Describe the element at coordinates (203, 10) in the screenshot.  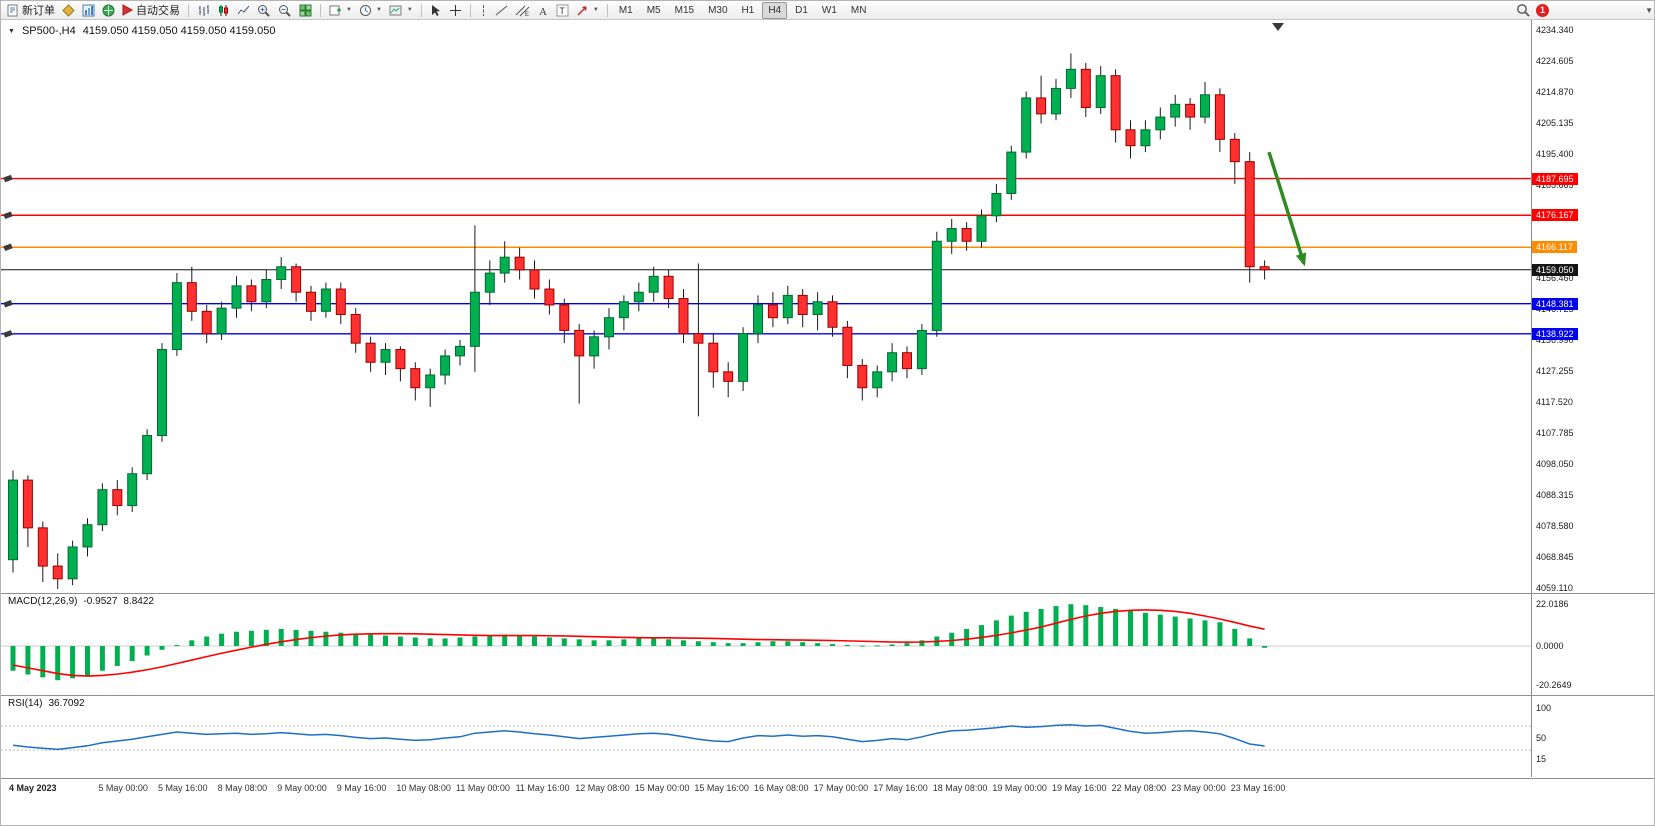
I see `bar-chart-button` at that location.